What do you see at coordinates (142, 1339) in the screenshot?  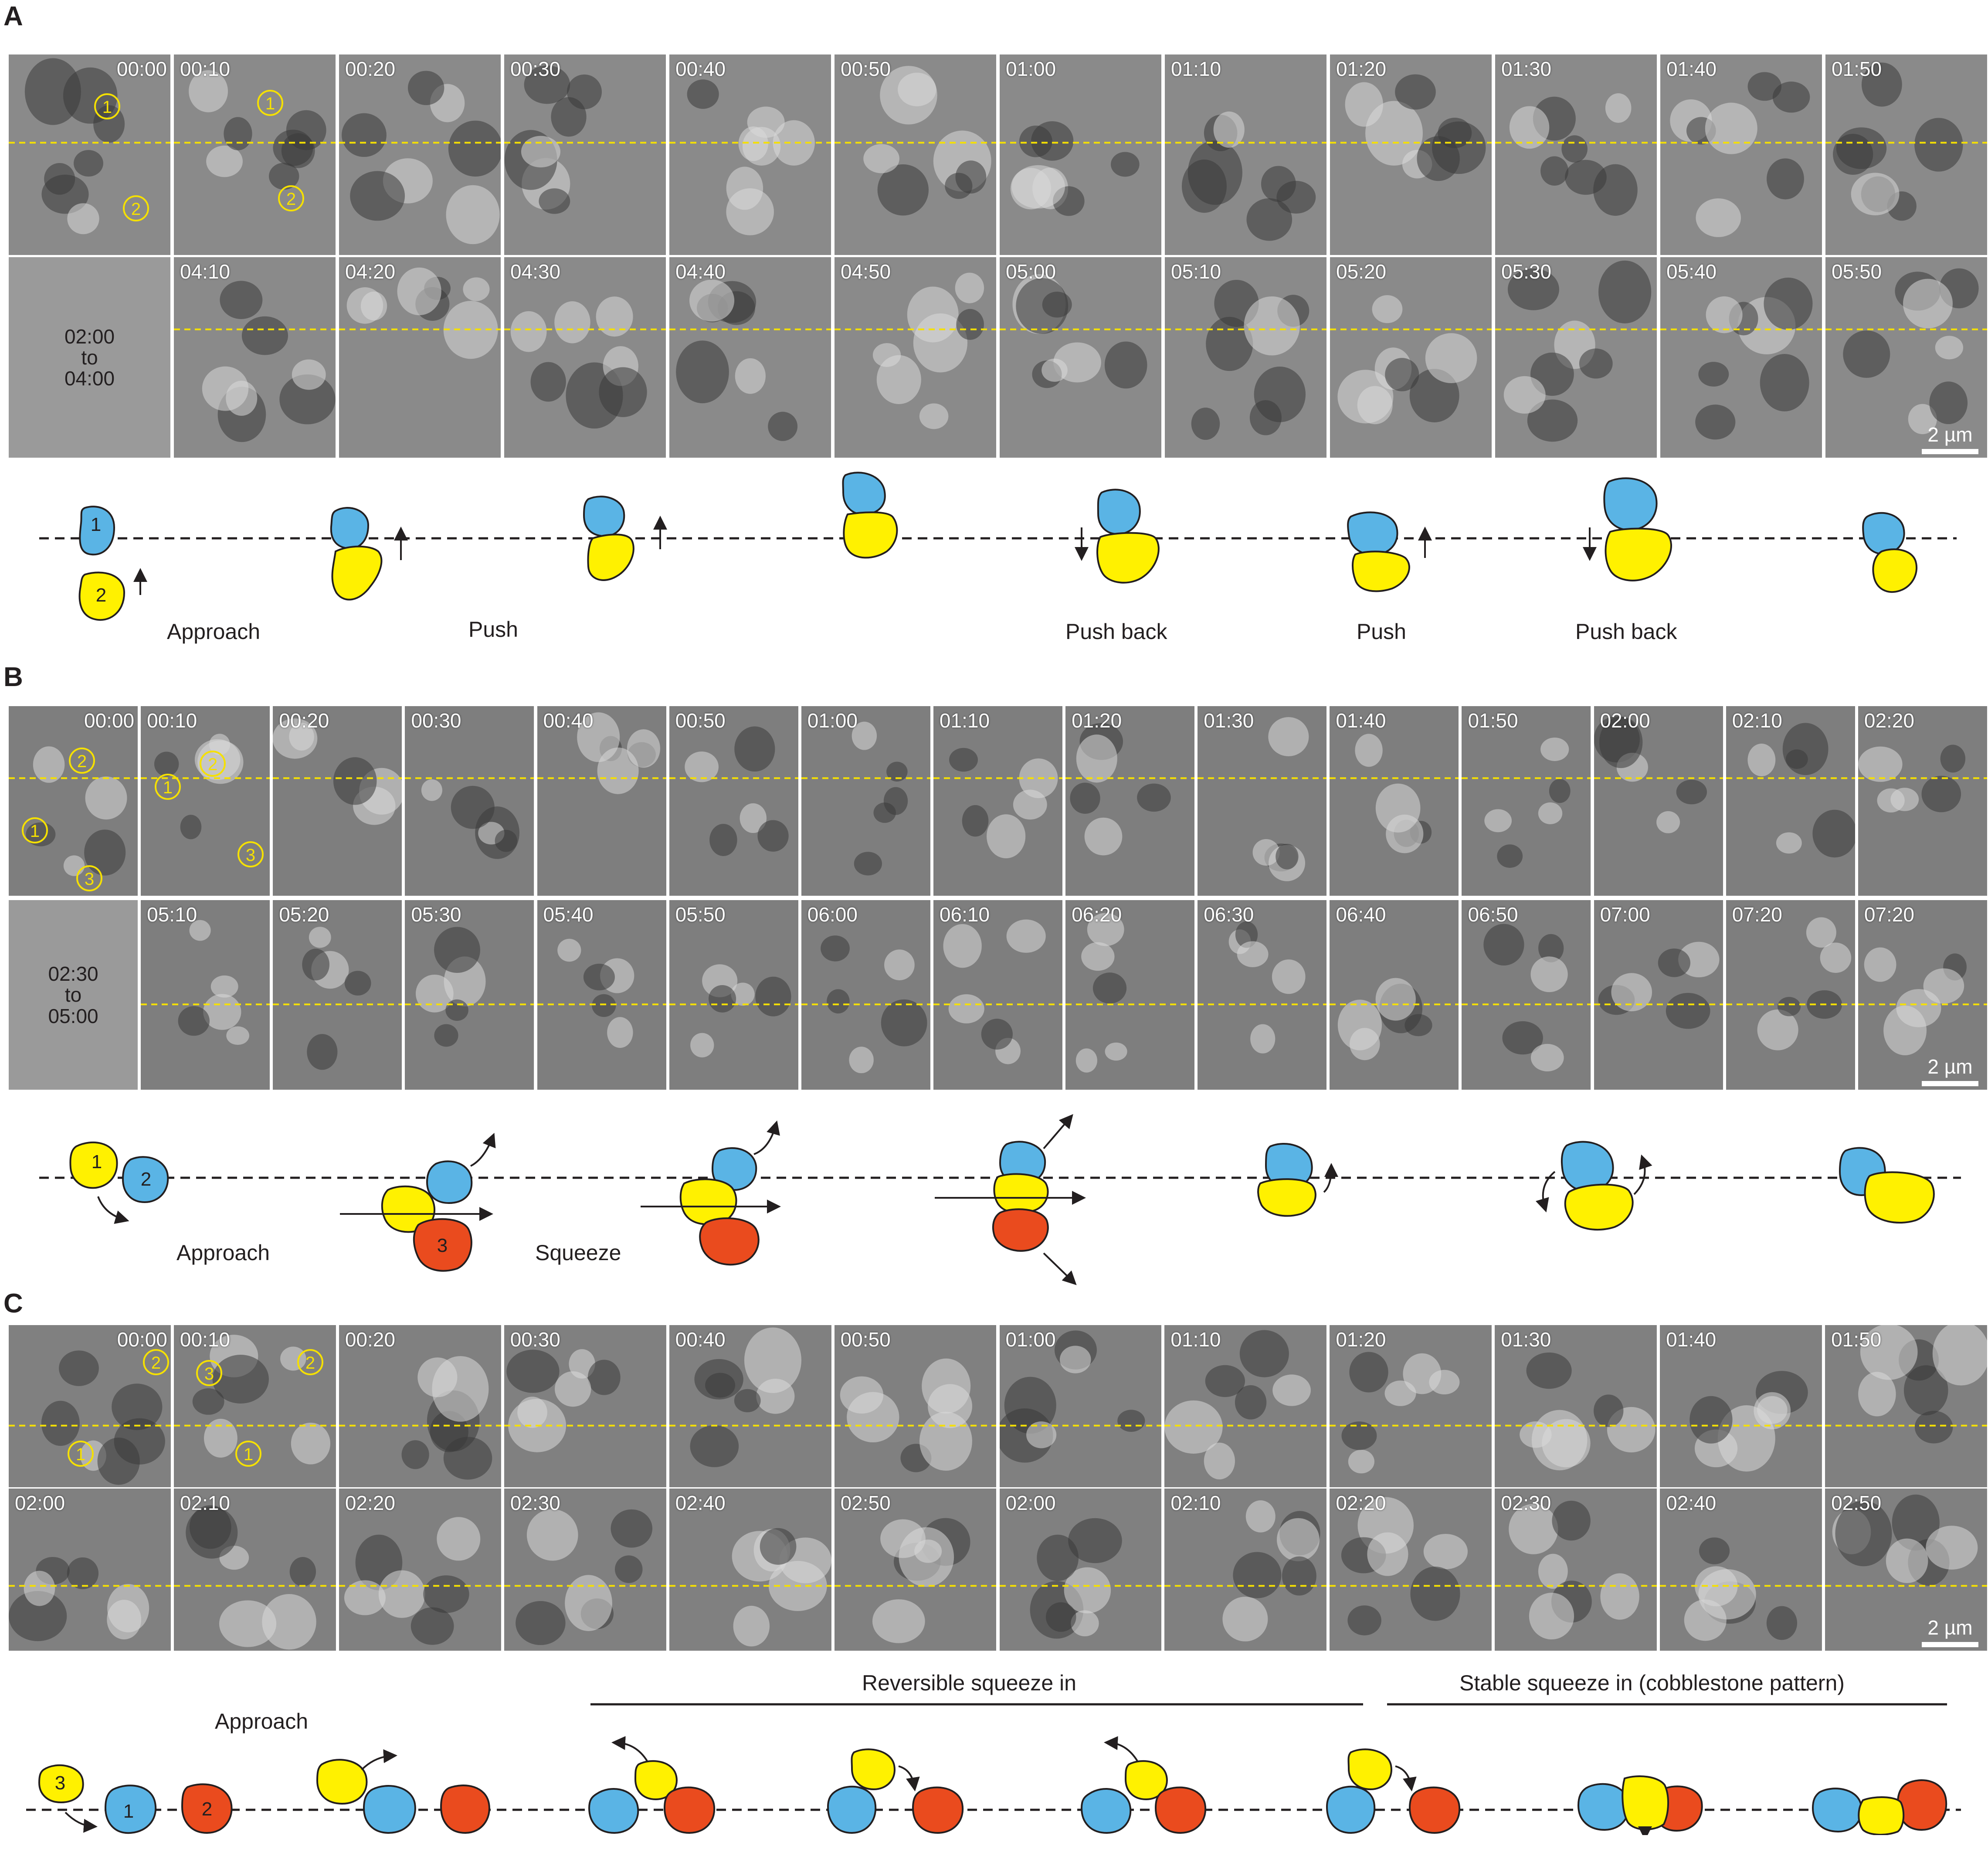 I see `timestamp: 00:00` at bounding box center [142, 1339].